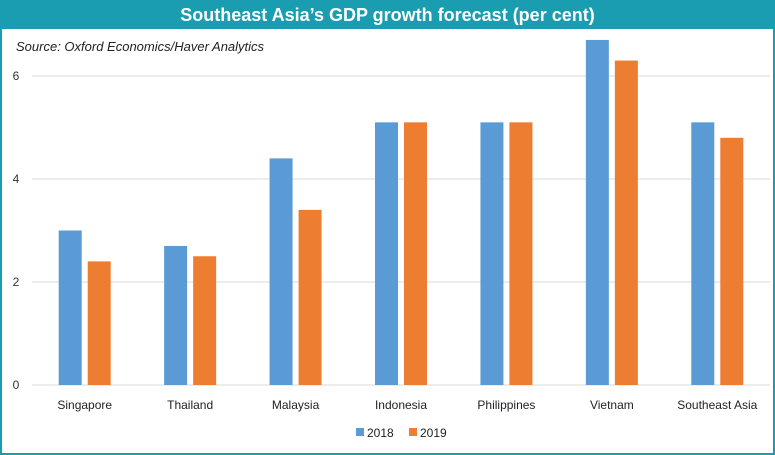  Describe the element at coordinates (190, 405) in the screenshot. I see `x-tick-label: Thailand` at that location.